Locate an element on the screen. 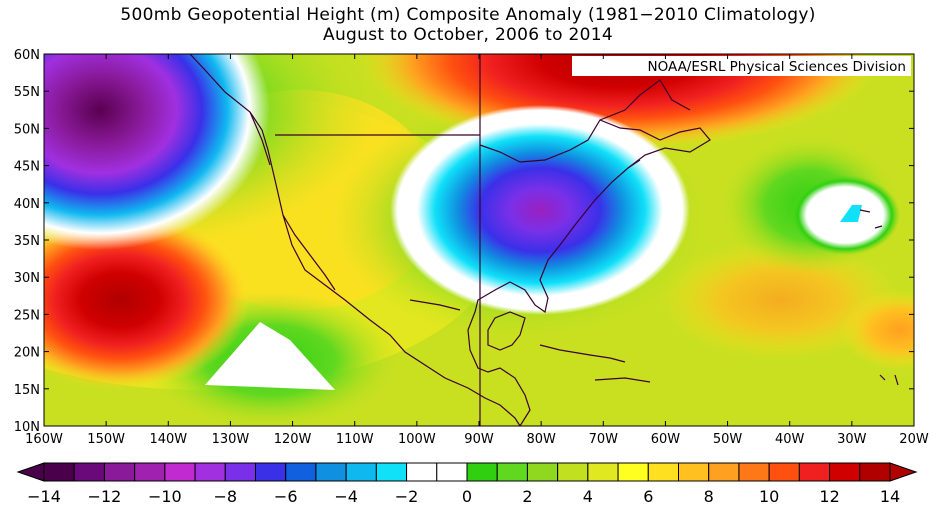 The width and height of the screenshot is (936, 511). lat-label: 30N is located at coordinates (27, 278).